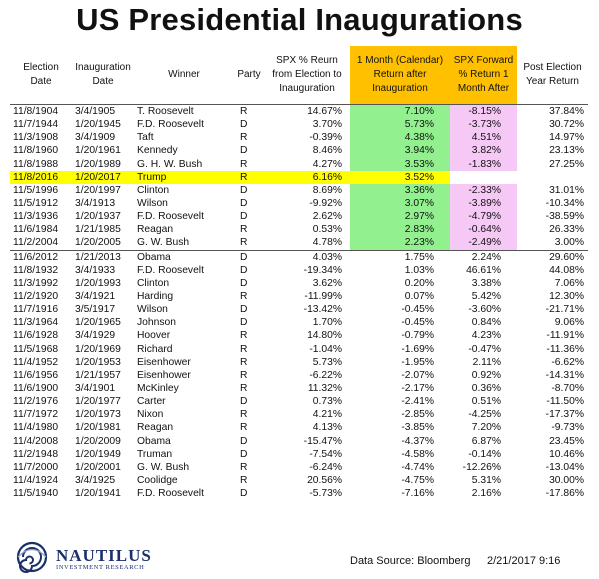 The width and height of the screenshot is (599, 579). I want to click on header-party: Party, so click(249, 75).